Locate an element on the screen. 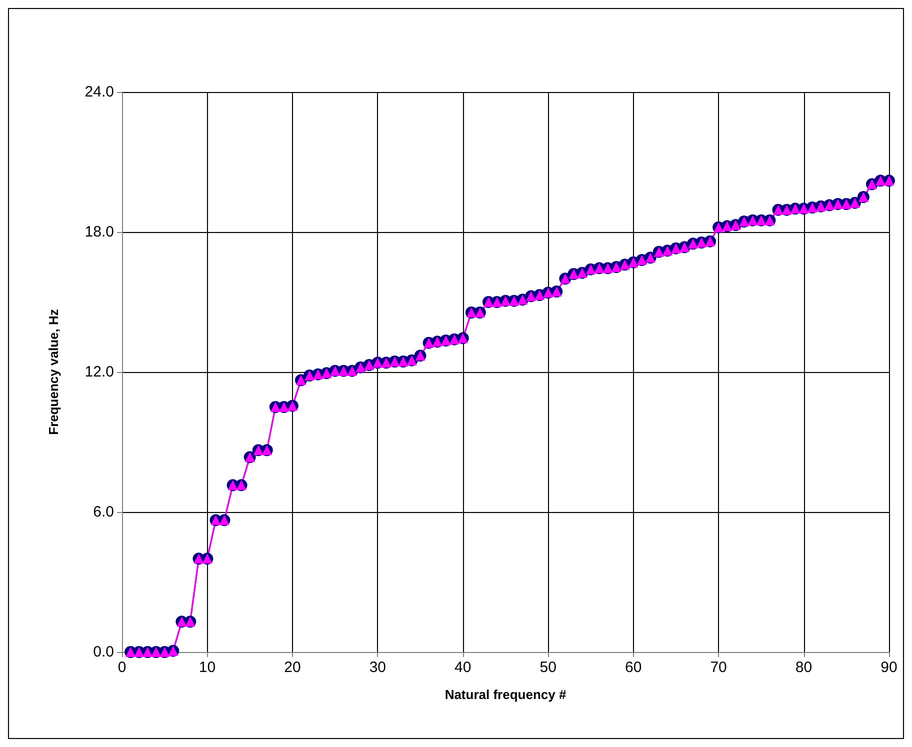 The width and height of the screenshot is (912, 747). y-tick-label: 0.0 is located at coordinates (103, 652).